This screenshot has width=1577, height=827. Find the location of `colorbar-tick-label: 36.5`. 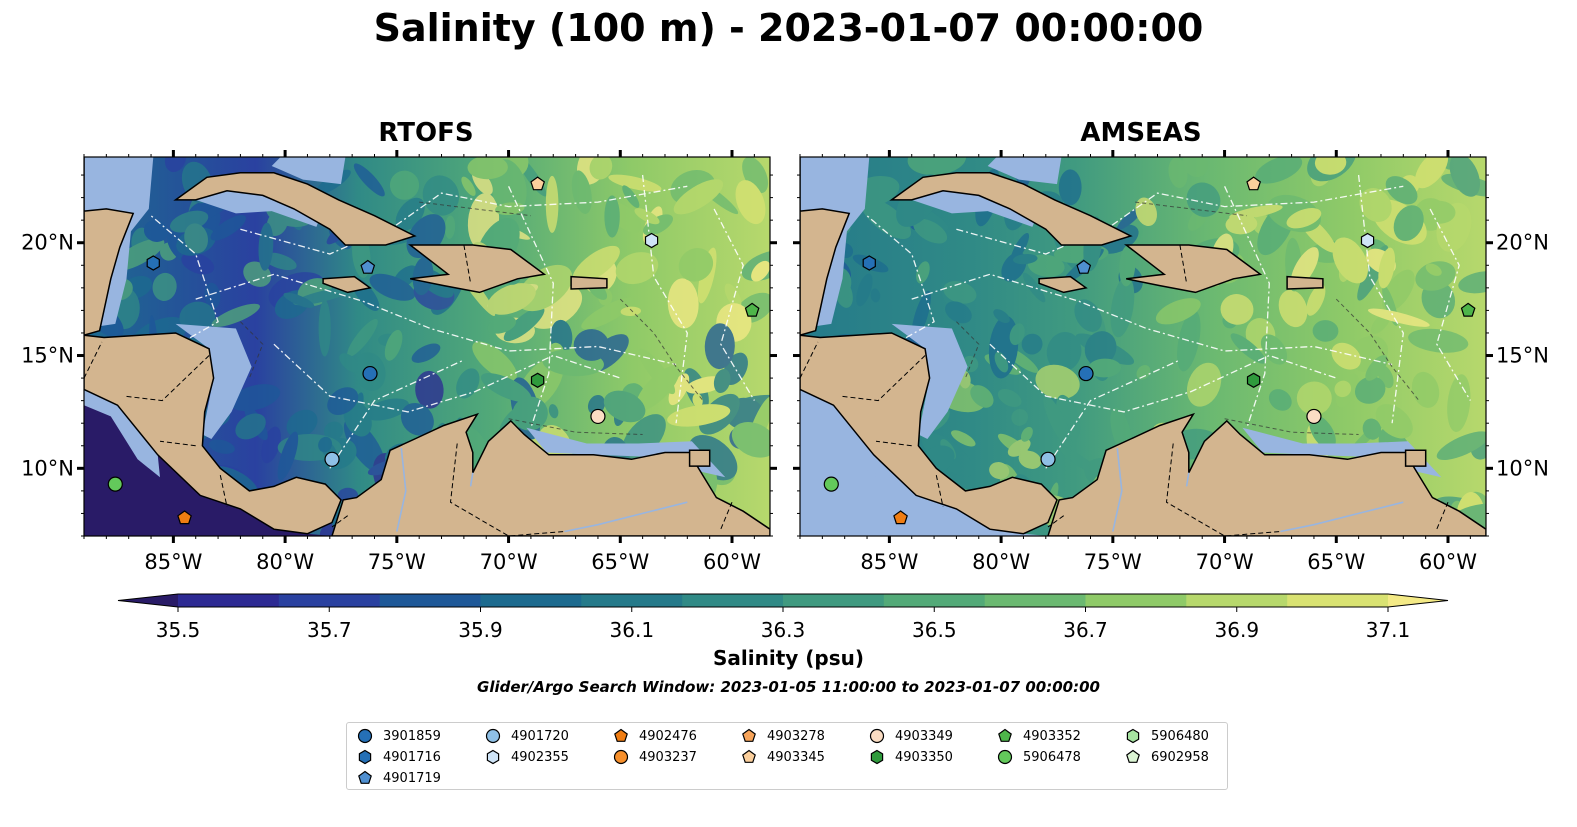

colorbar-tick-label: 36.5 is located at coordinates (934, 630).